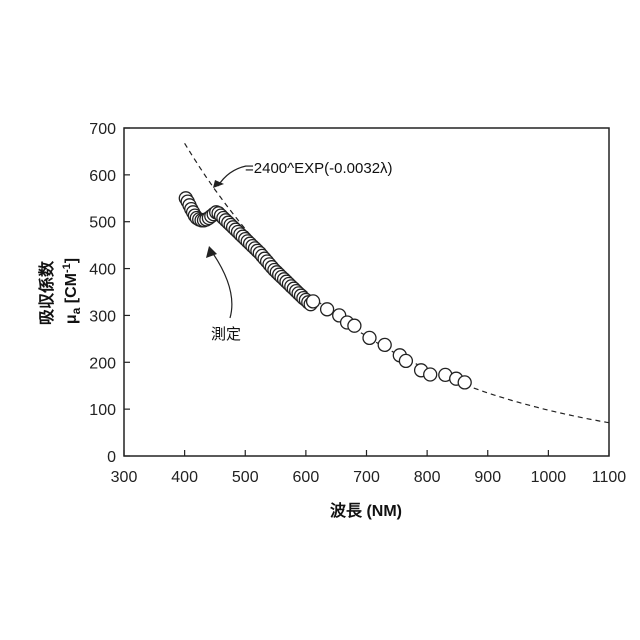 The image size is (640, 640). I want to click on y-tick-label: 300, so click(102, 316).